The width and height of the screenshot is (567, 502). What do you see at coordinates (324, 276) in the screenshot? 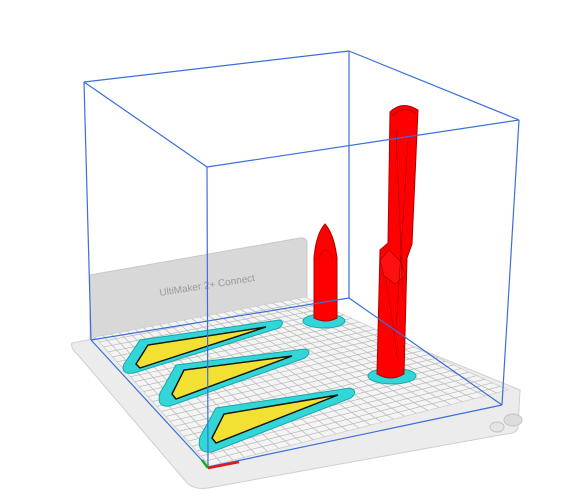
I see `small-cone` at bounding box center [324, 276].